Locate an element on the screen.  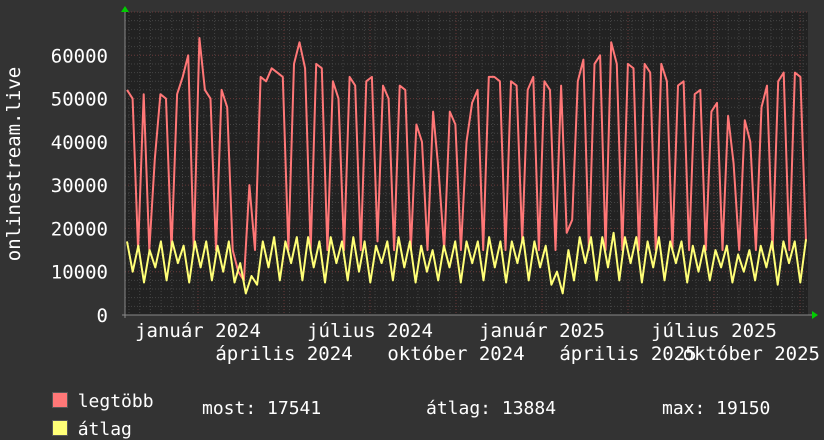
stat-max: max: 19150 is located at coordinates (716, 408).